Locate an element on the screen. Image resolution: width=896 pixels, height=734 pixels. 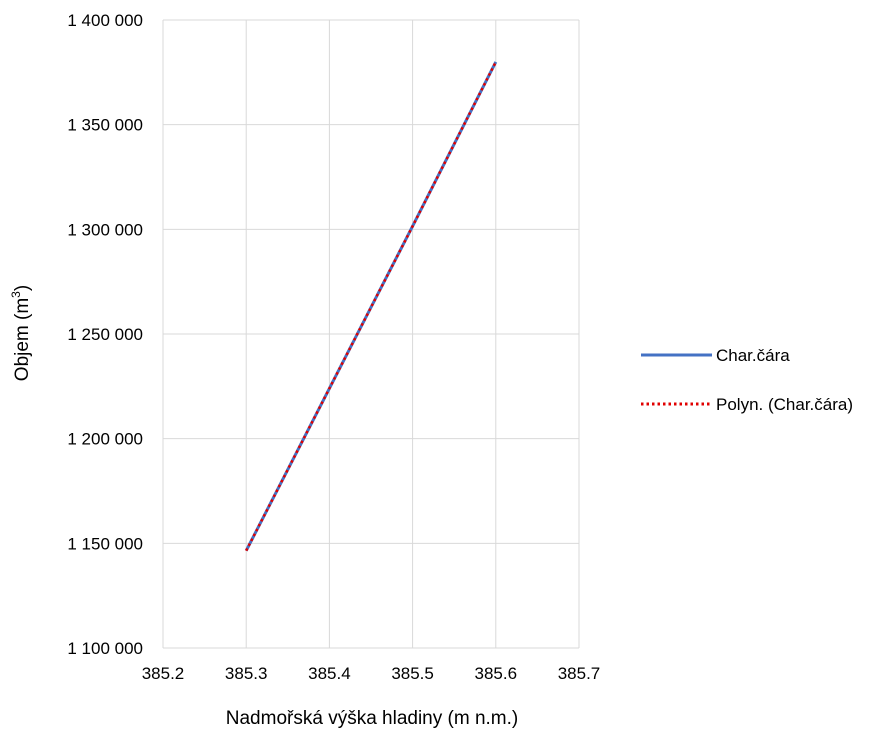
x-tick-label: 385.3 is located at coordinates (246, 673).